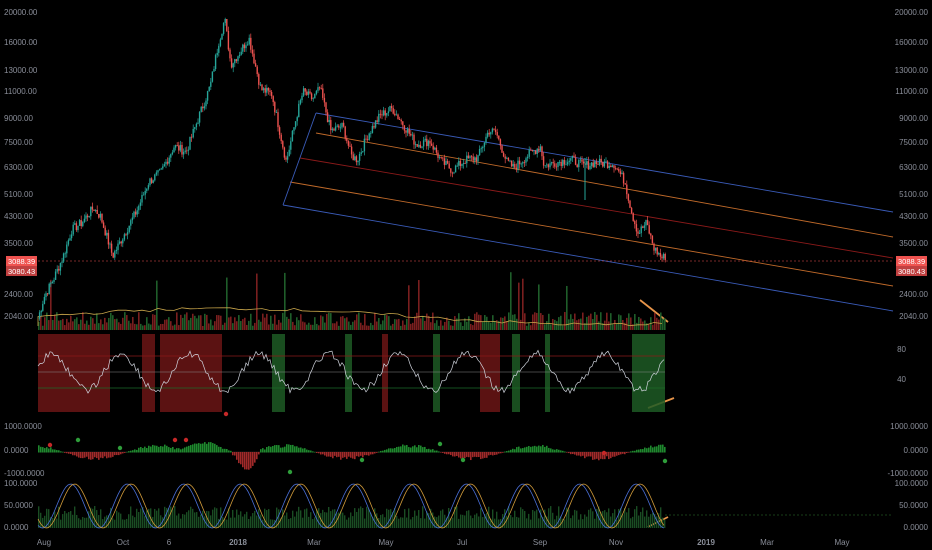 Image resolution: width=932 pixels, height=550 pixels. What do you see at coordinates (351, 506) in the screenshot?
I see `stoch-k-line` at bounding box center [351, 506].